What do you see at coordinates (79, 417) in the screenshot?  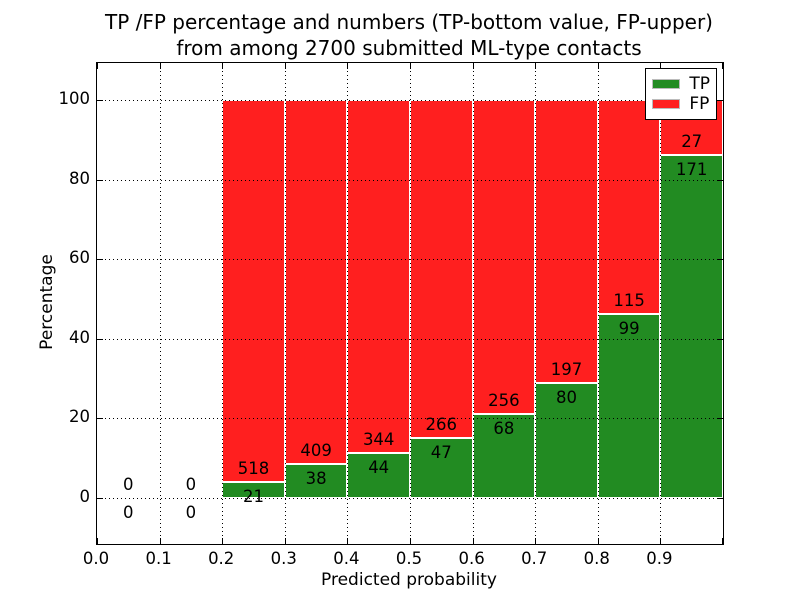 I see `y-tick-label: 20` at bounding box center [79, 417].